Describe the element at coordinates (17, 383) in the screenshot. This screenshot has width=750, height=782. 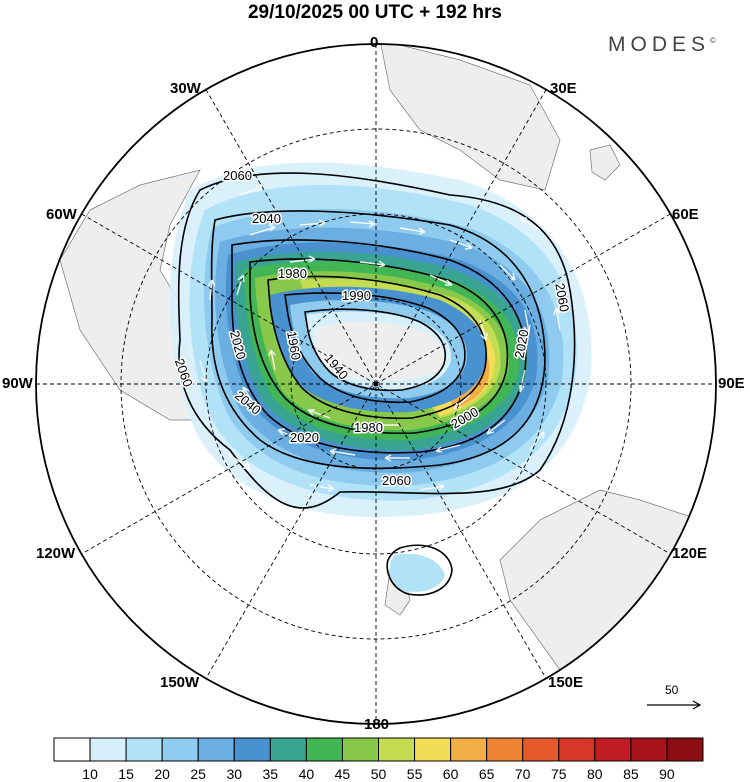
I see `meridian-label-90w: 90W` at that location.